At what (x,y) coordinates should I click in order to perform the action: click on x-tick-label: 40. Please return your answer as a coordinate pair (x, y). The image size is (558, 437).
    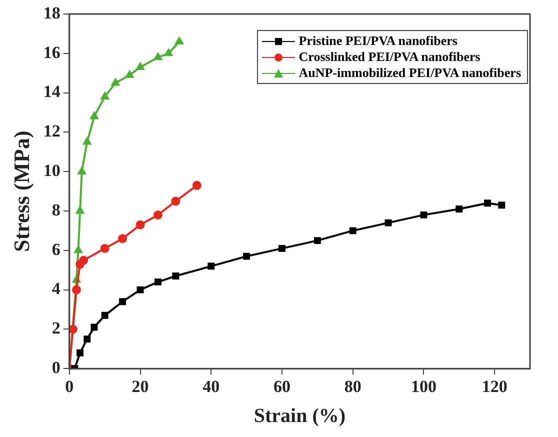
    Looking at the image, I should click on (211, 386).